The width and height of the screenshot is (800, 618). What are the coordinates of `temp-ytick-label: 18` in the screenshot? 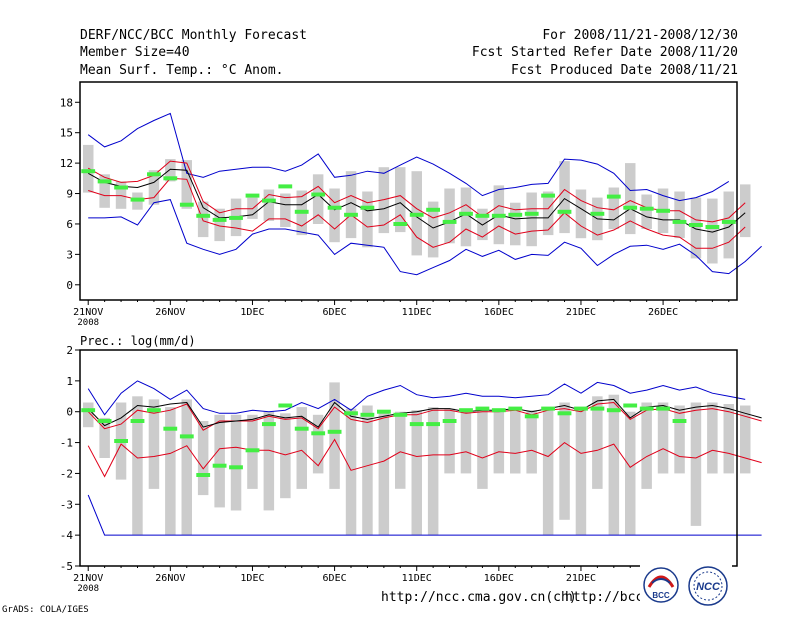 It's located at (66, 102).